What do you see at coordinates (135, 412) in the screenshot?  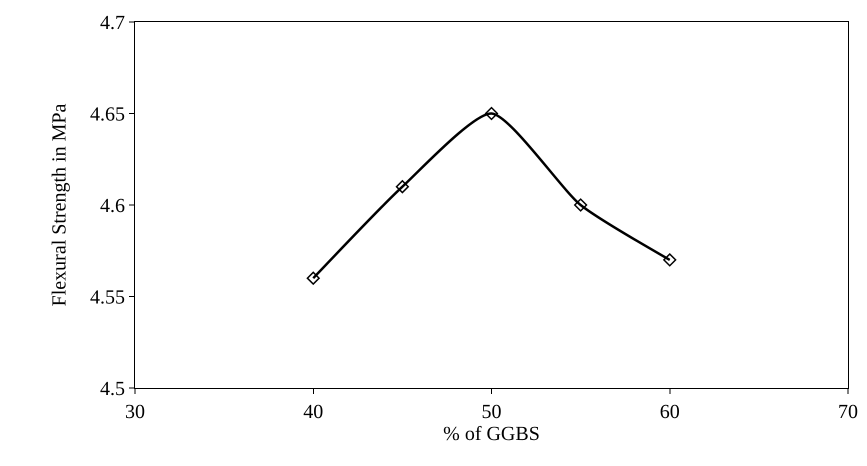 I see `x-tick-label: 30` at bounding box center [135, 412].